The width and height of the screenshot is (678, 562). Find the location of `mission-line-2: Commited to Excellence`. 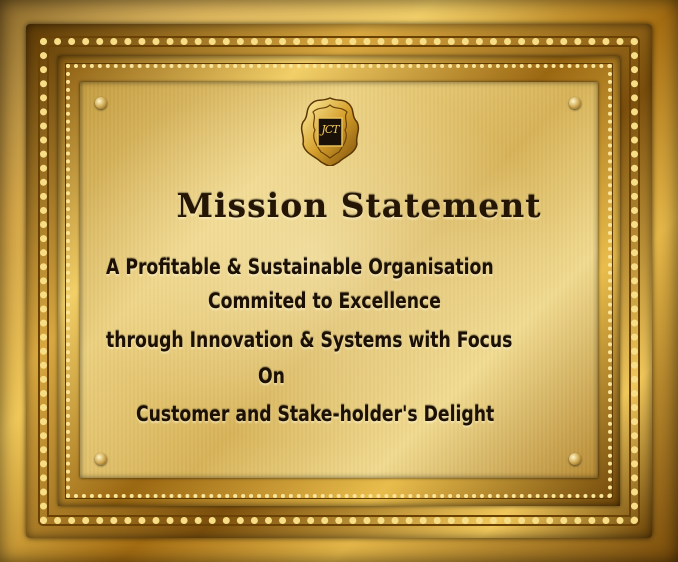

mission-line-2: Commited to Excellence is located at coordinates (324, 301).